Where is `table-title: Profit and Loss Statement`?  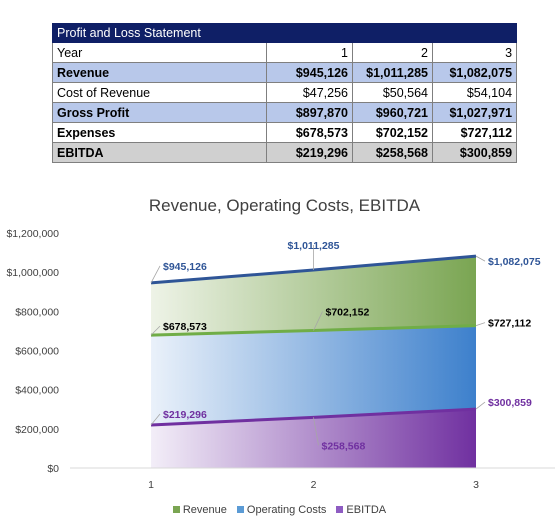 table-title: Profit and Loss Statement is located at coordinates (284, 33).